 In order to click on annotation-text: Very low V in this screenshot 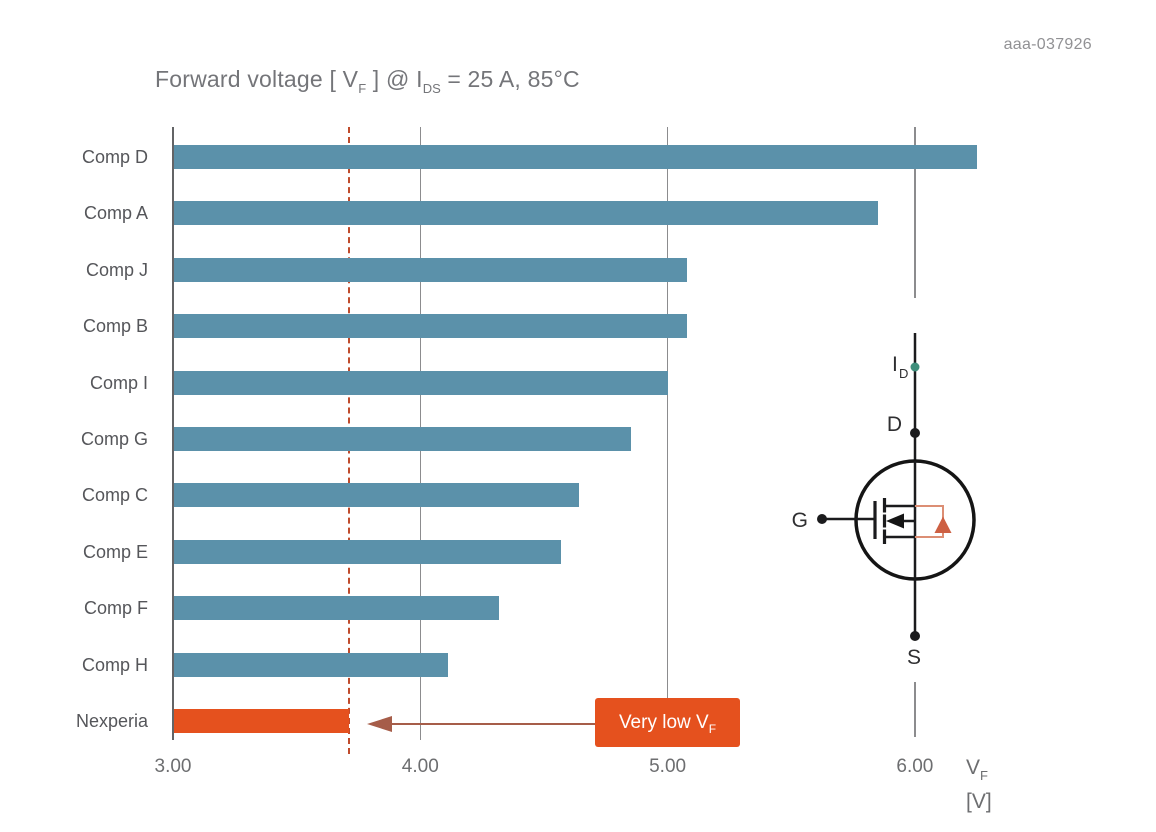, I will do `click(663, 722)`.